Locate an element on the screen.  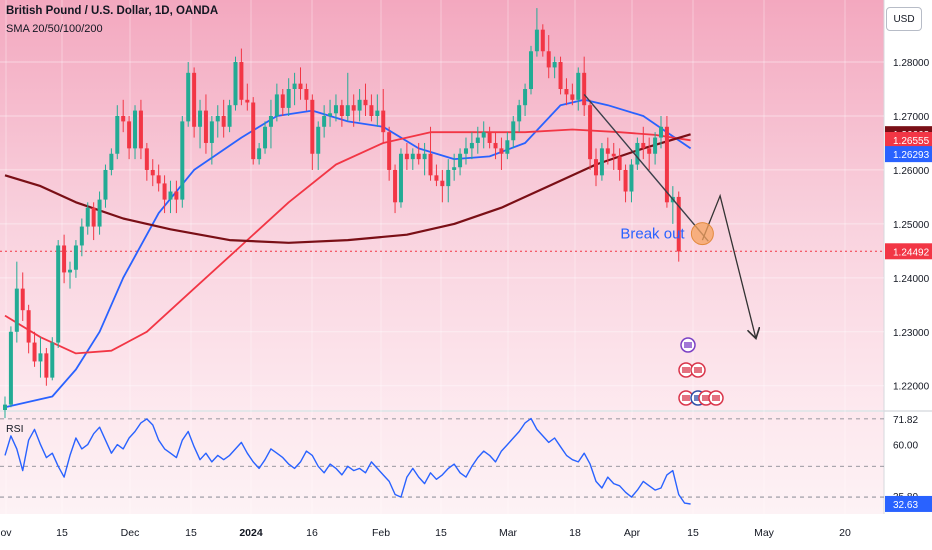
y-tick-label: 1.24000 is located at coordinates (911, 279).